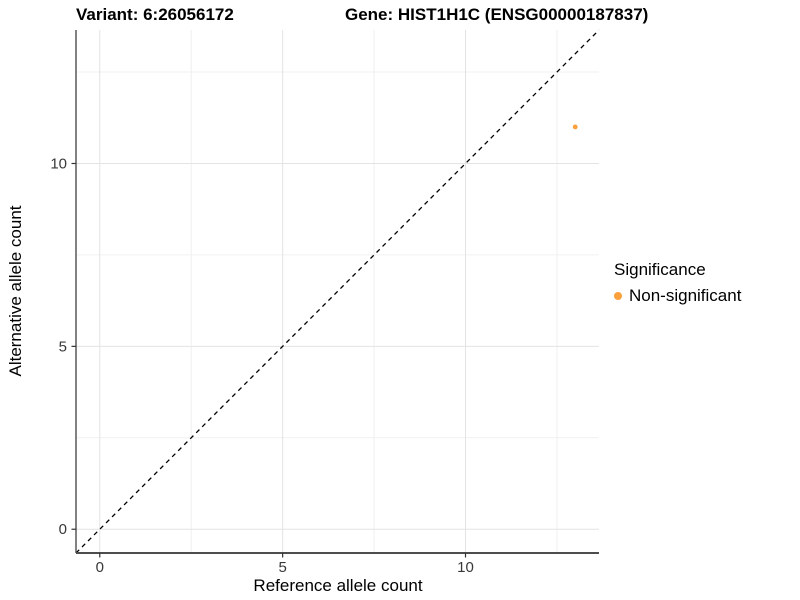 This screenshot has height=600, width=800. Describe the element at coordinates (100, 567) in the screenshot. I see `x-tick-label: 0` at that location.